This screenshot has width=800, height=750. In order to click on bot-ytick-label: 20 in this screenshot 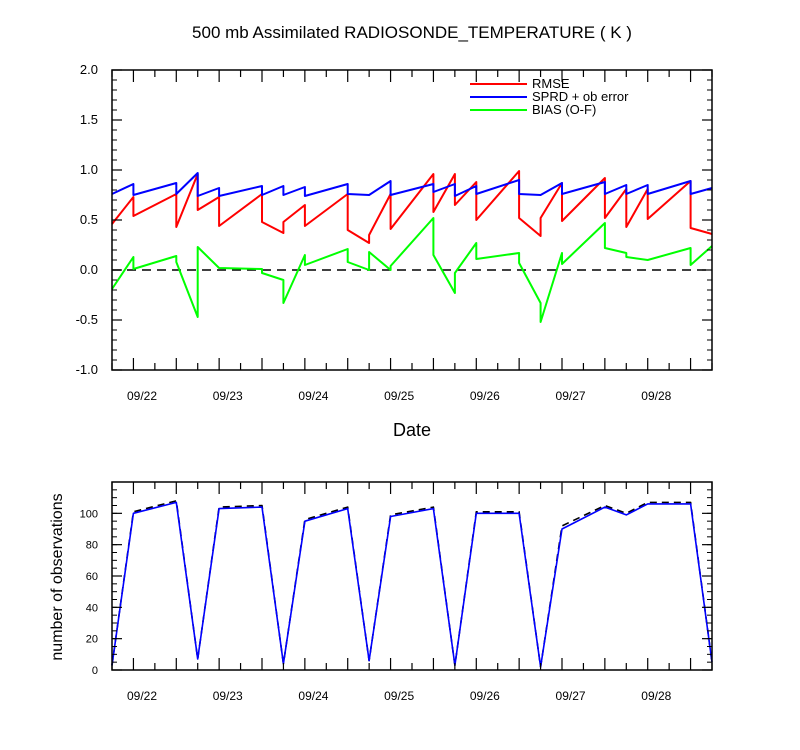, I will do `click(92, 640)`.